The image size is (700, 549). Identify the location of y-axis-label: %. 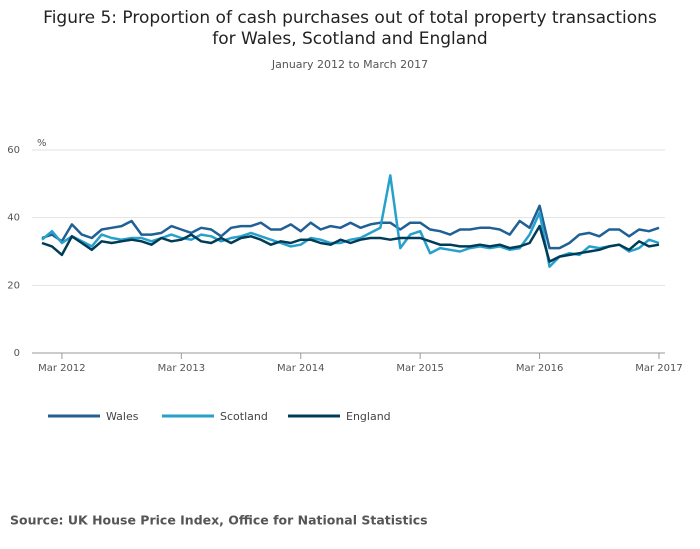
(42, 143).